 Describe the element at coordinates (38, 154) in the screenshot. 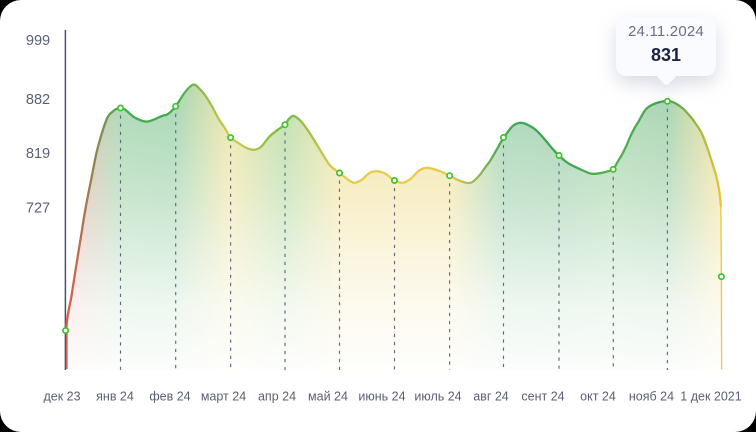

I see `svg-text: 819` at that location.